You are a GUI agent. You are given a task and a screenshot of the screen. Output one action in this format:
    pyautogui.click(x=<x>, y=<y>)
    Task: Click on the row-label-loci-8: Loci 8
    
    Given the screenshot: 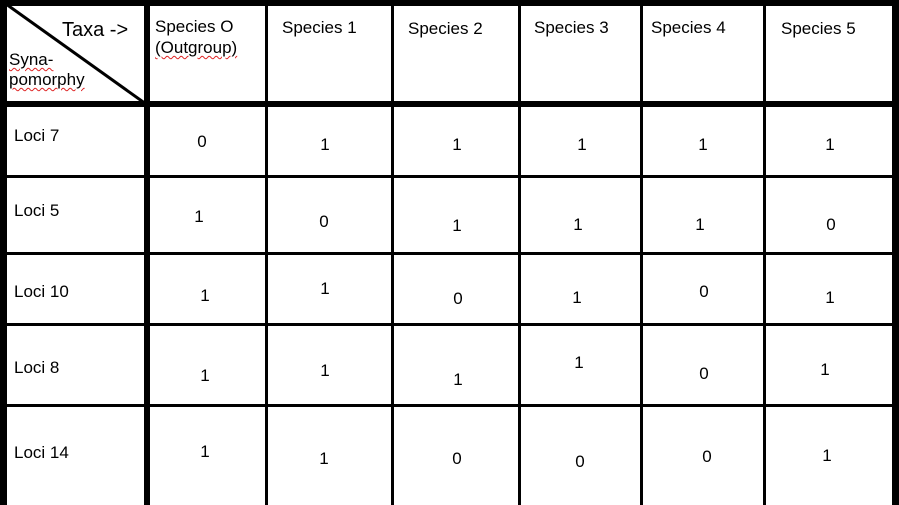 What is the action you would take?
    pyautogui.click(x=37, y=367)
    